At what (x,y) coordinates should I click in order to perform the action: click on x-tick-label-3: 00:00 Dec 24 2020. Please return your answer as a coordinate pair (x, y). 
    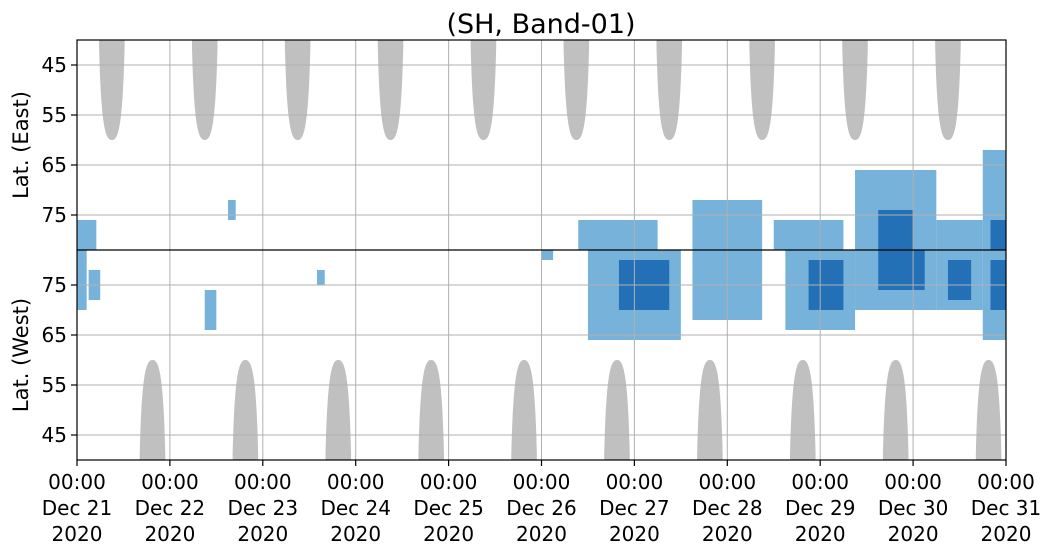
    Looking at the image, I should click on (355, 508).